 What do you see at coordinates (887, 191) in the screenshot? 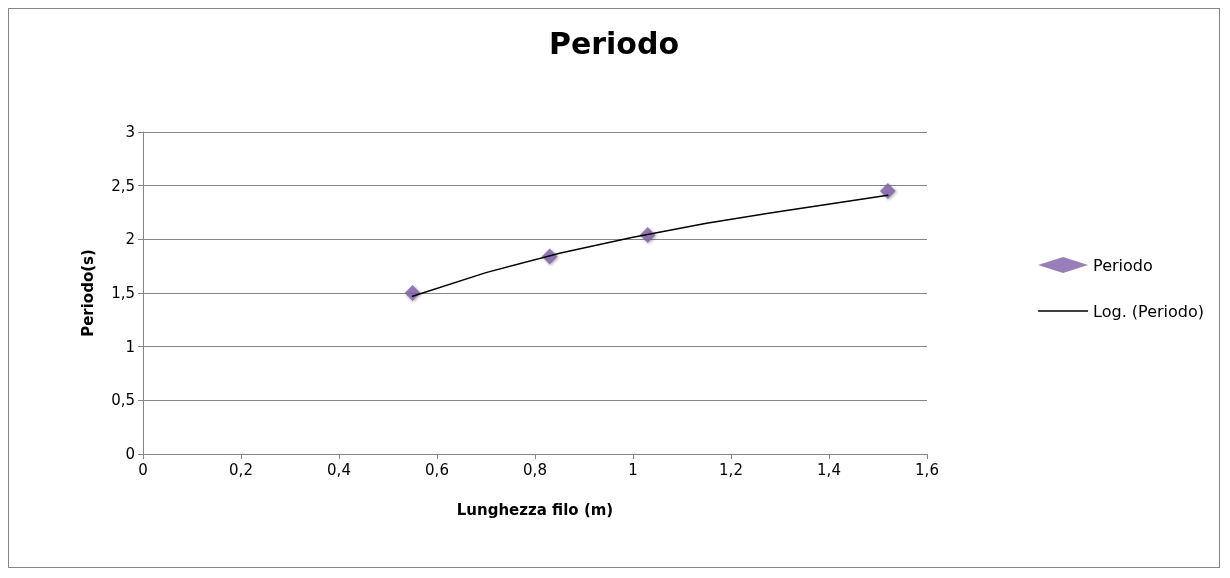
I see `point` at bounding box center [887, 191].